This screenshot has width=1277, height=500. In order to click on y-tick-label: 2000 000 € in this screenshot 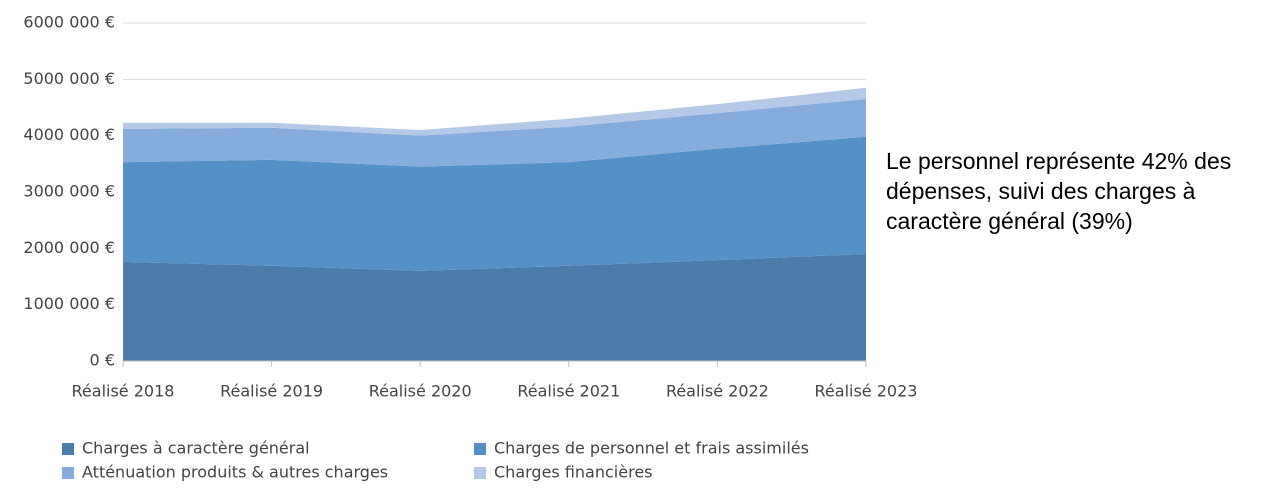, I will do `click(69, 247)`.